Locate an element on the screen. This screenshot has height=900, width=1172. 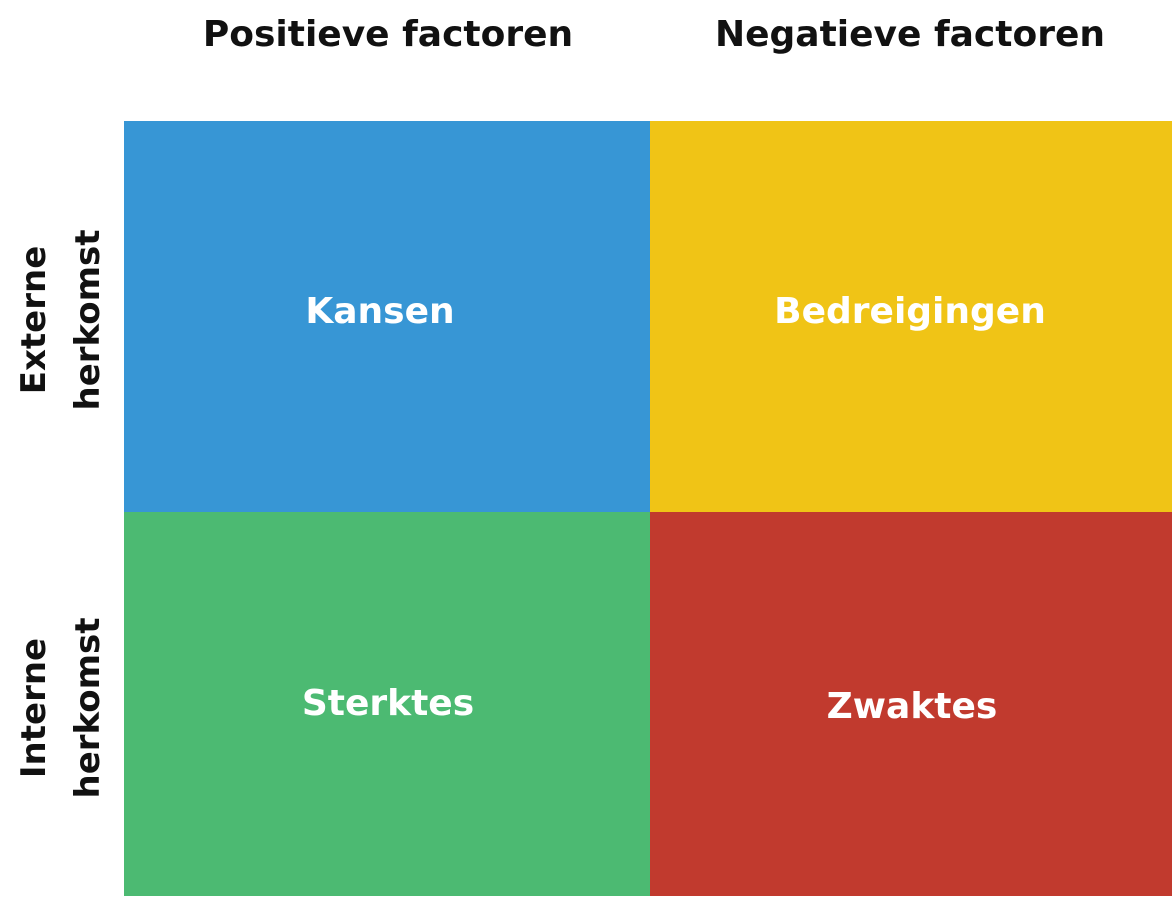
cell-label: Zwaktes is located at coordinates (912, 706).